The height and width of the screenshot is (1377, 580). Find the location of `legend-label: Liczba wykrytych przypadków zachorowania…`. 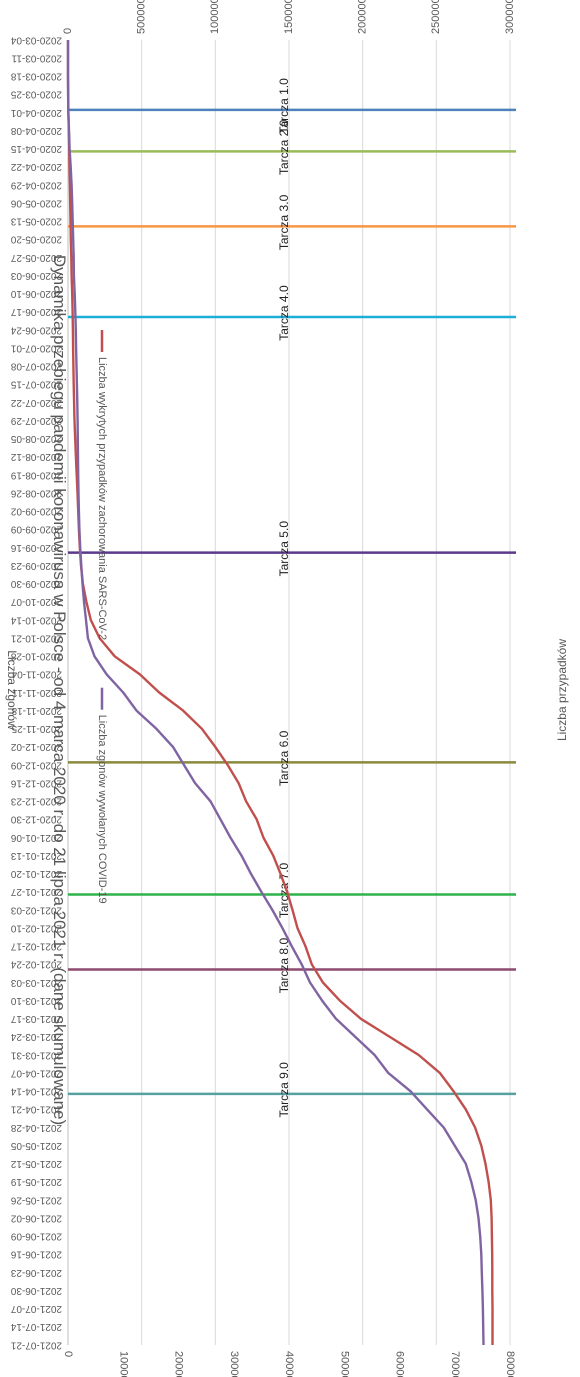

legend-label: Liczba wykrytych przypadków zachorowania… is located at coordinates (102, 498).